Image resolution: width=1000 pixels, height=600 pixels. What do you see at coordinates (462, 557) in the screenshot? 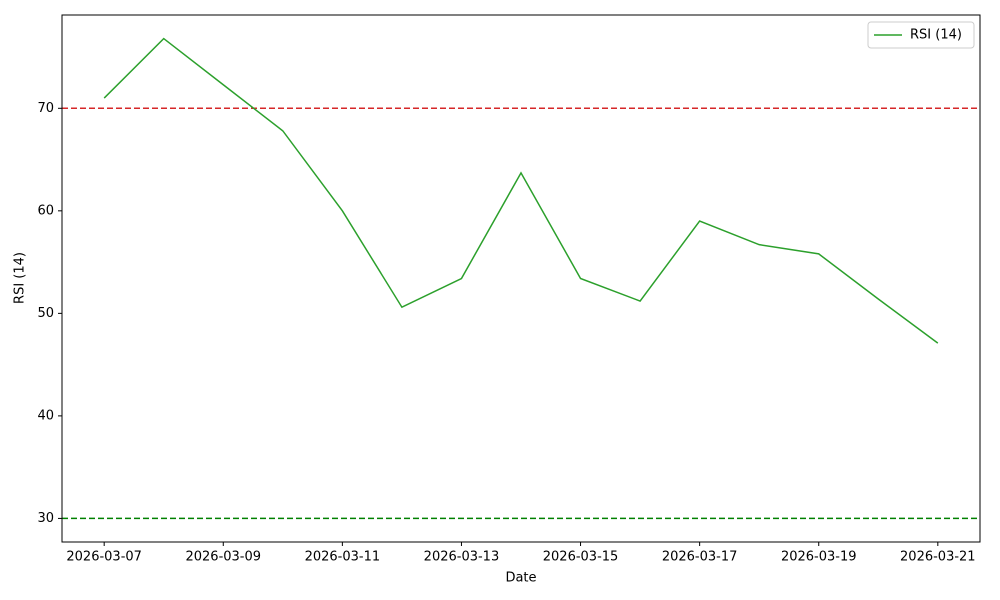
I see `x-tick-label: 2026-03-13` at bounding box center [462, 557].